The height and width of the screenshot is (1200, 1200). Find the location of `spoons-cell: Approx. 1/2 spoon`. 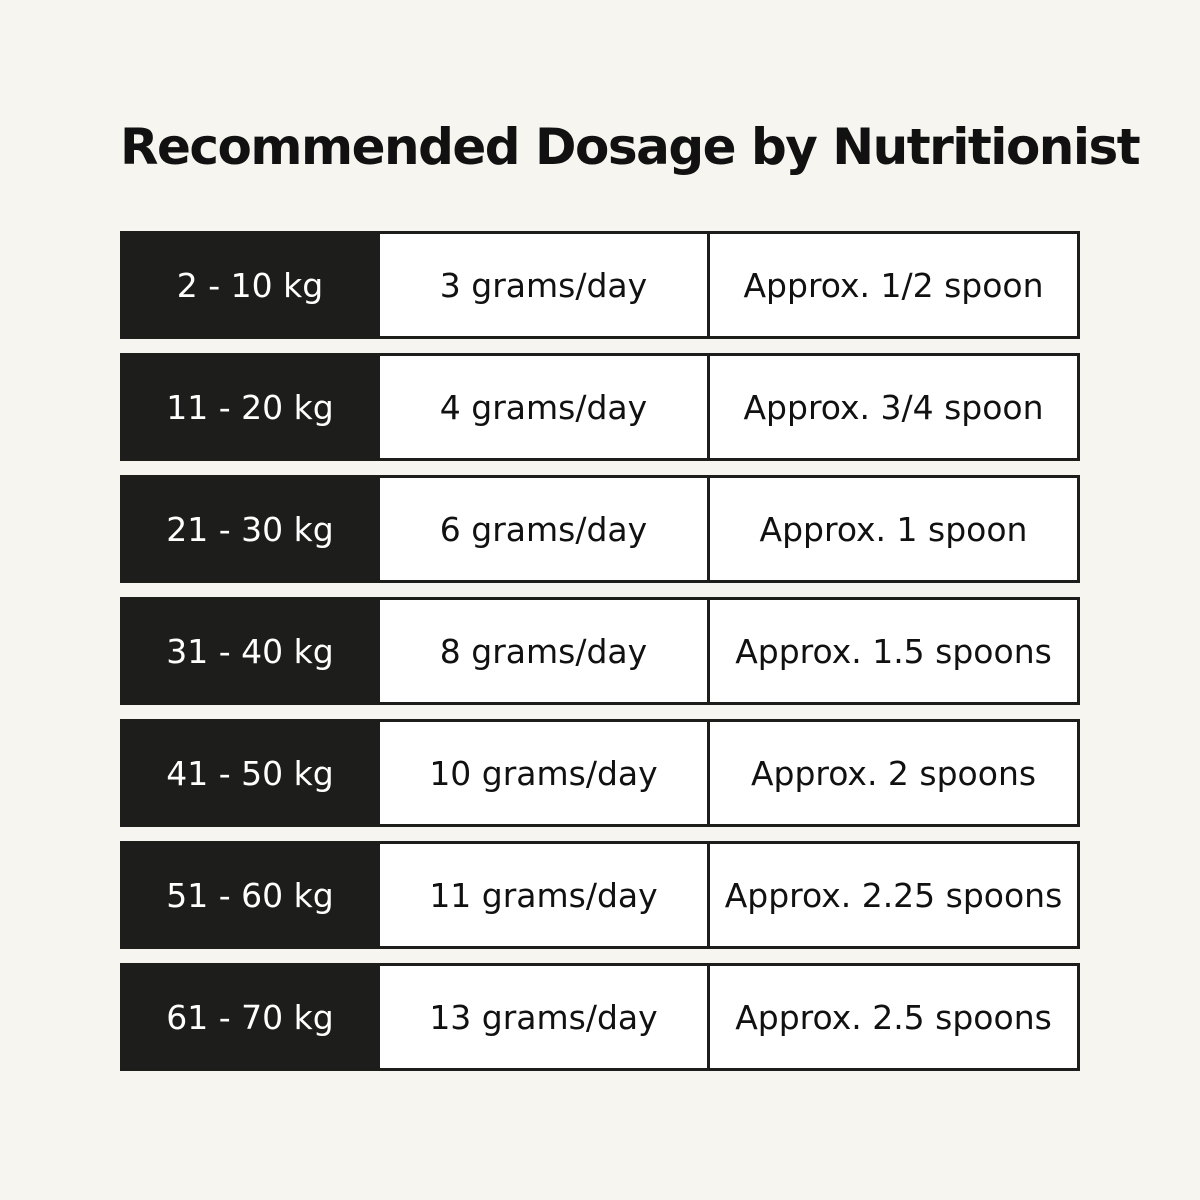

spoons-cell: Approx. 1/2 spoon is located at coordinates (892, 285).